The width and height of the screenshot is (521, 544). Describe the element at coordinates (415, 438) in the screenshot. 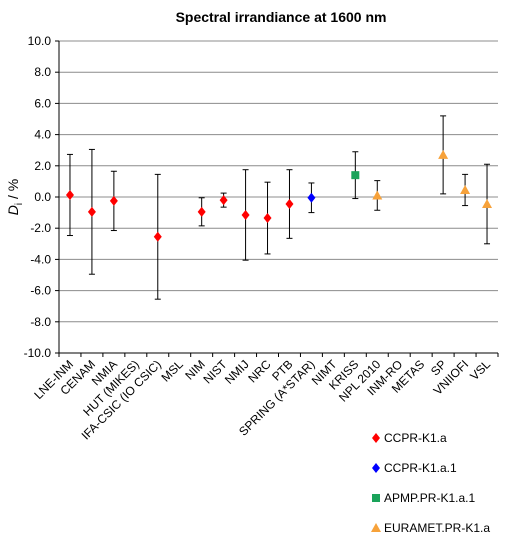

I see `legend-label: CCPR-K1.a` at that location.